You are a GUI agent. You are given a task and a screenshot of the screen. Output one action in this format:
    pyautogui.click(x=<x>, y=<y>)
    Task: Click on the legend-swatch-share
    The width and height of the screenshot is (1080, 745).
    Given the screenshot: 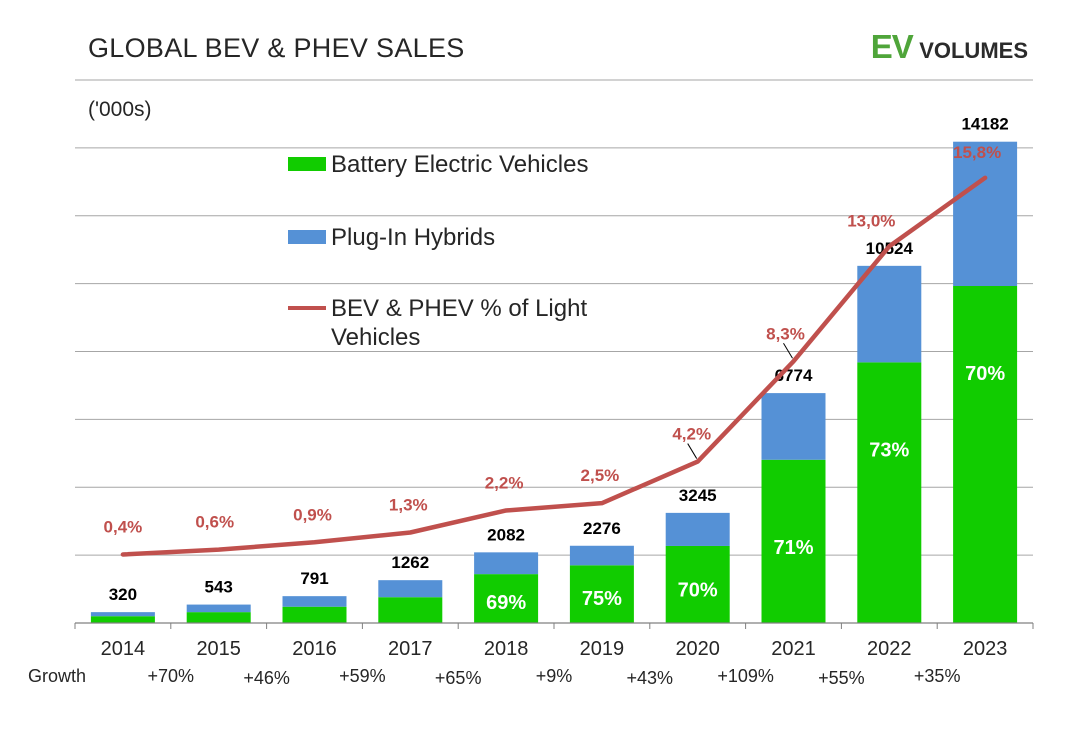 What is the action you would take?
    pyautogui.click(x=307, y=308)
    